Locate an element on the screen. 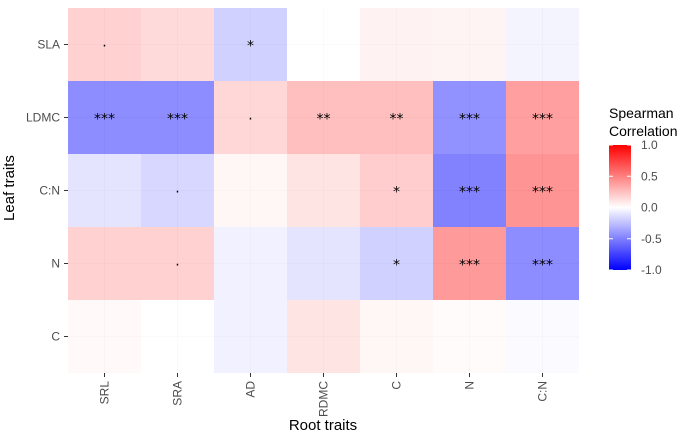 The width and height of the screenshot is (685, 438). legend-color-bar is located at coordinates (620, 207).